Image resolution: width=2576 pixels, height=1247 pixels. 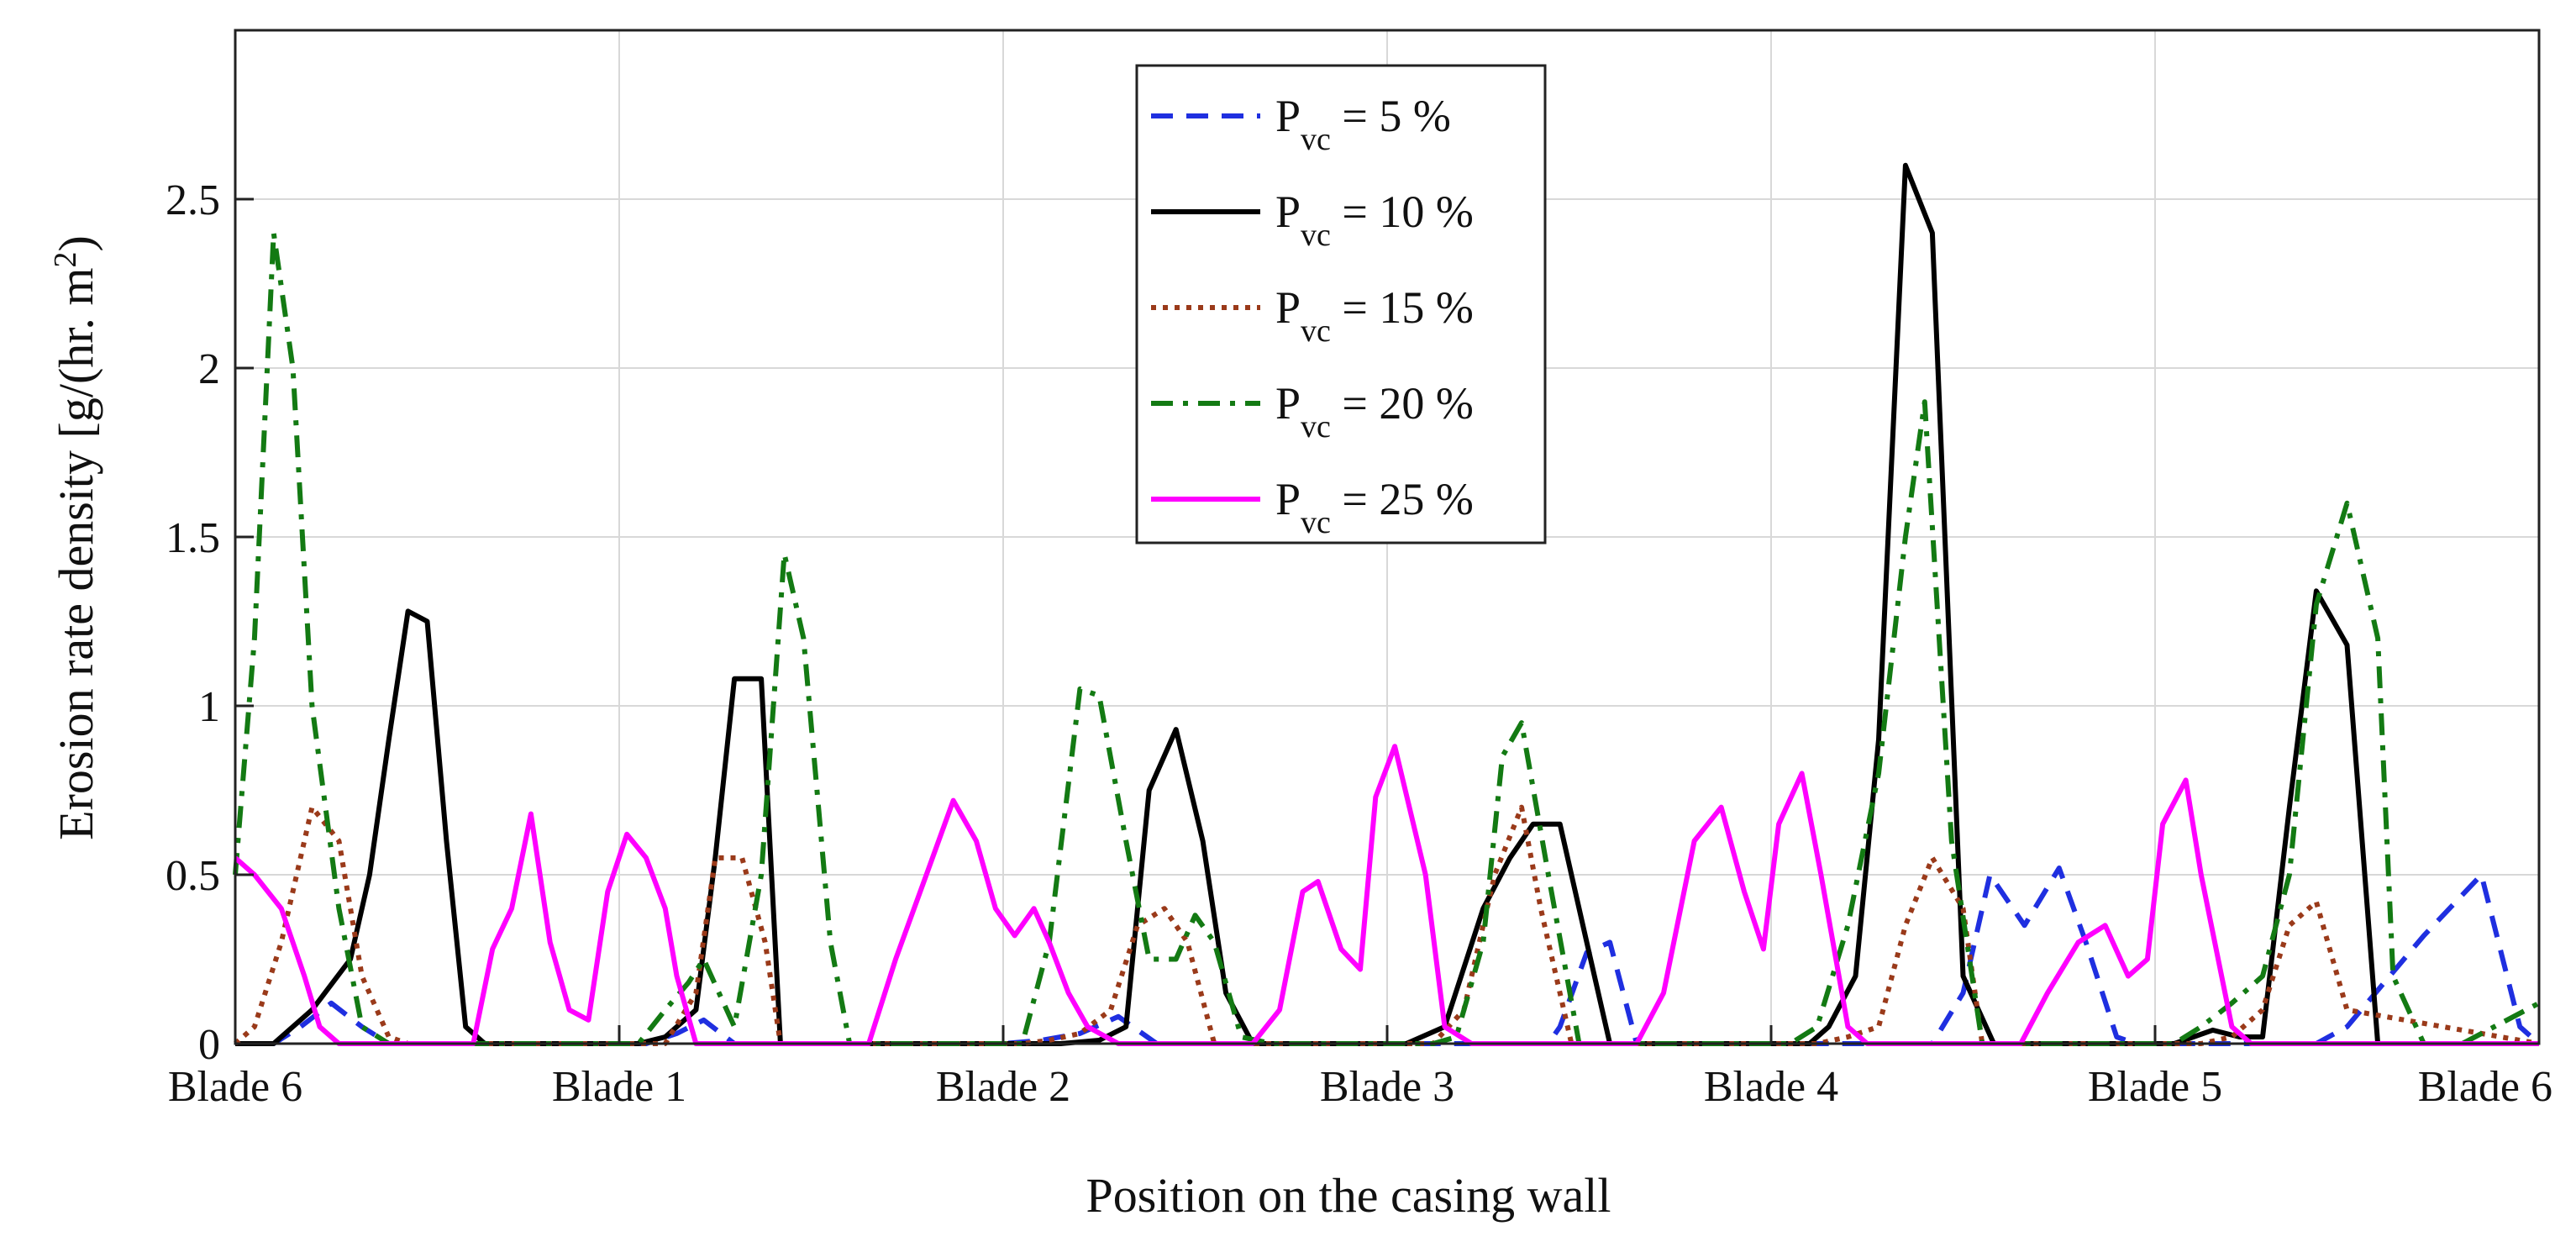 What do you see at coordinates (76, 553) in the screenshot?
I see `y-axis-title-main: Erosion rate density [g/(hr. m` at bounding box center [76, 553].